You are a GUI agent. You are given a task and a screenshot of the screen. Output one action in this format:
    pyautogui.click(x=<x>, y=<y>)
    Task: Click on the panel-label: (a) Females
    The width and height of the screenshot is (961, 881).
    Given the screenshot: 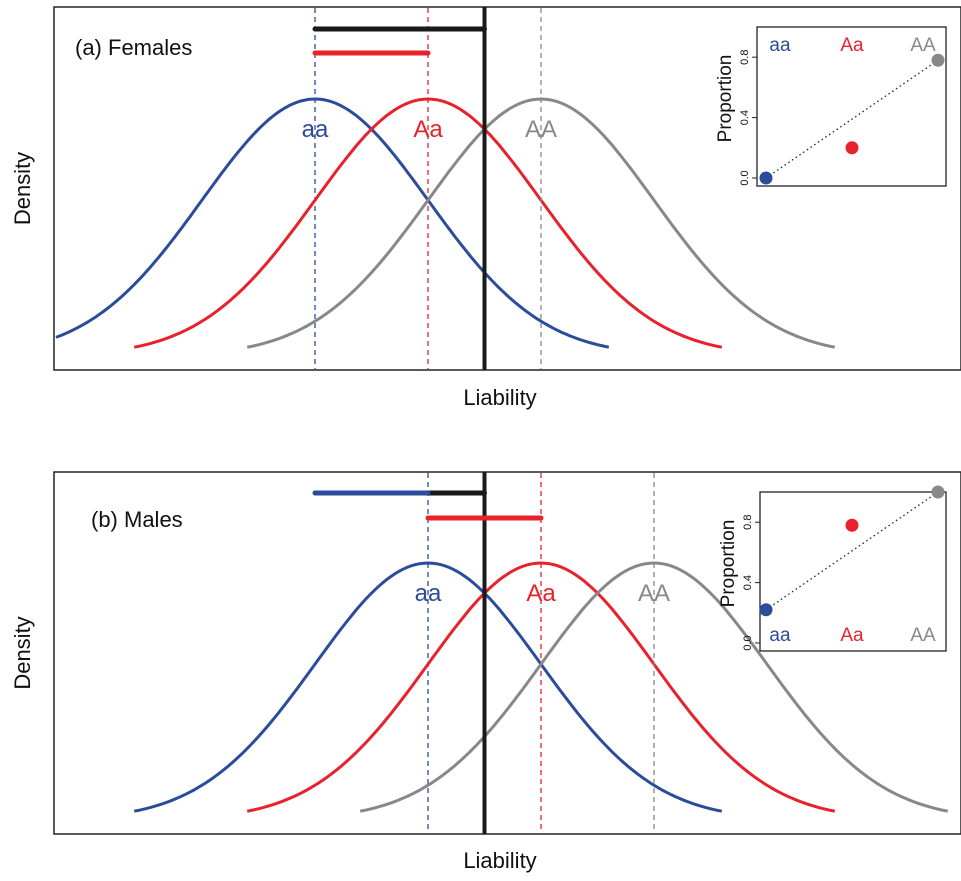 What is the action you would take?
    pyautogui.click(x=133, y=47)
    